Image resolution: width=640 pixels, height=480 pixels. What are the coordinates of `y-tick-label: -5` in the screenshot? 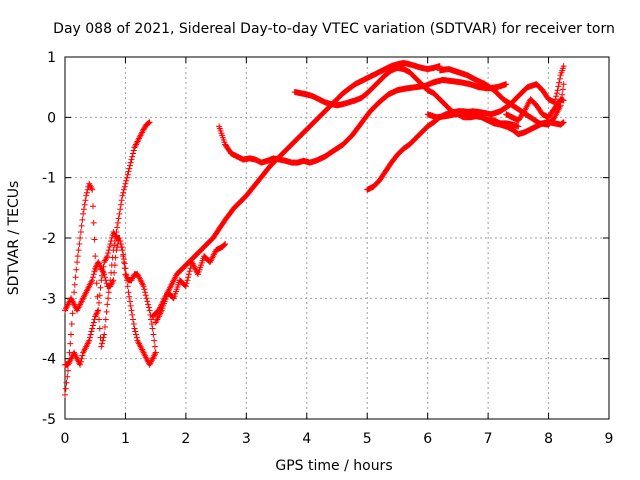 It's located at (49, 420).